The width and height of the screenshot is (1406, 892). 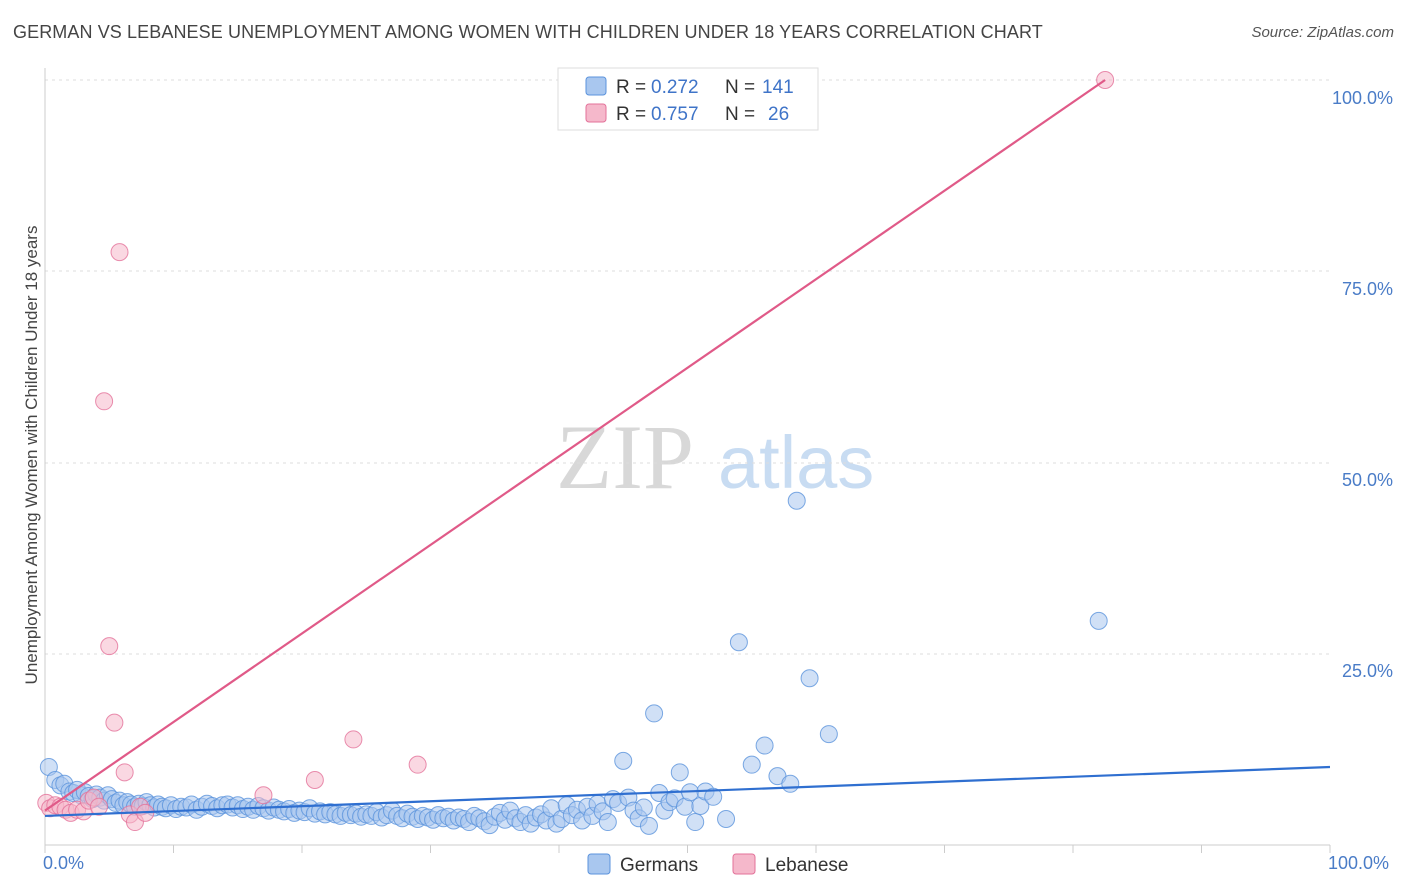 What do you see at coordinates (778, 87) in the screenshot?
I see `stats-n-value: 141` at bounding box center [778, 87].